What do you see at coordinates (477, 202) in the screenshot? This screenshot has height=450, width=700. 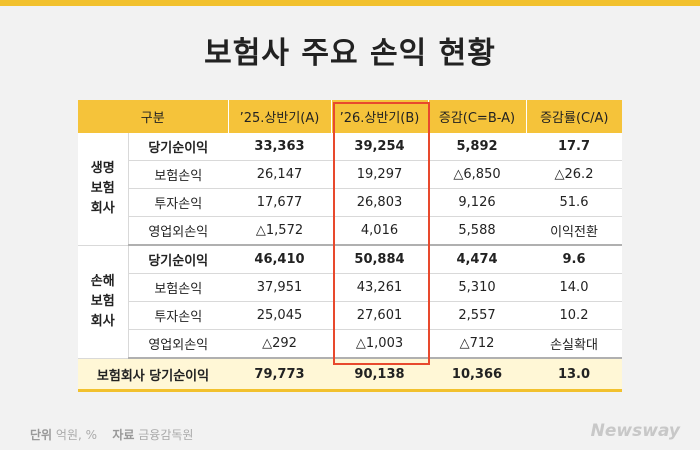 I see `cell-c: 9,126` at bounding box center [477, 202].